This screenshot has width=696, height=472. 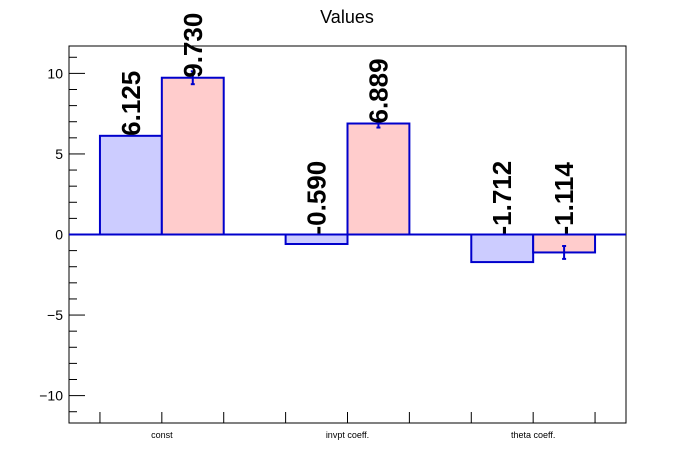 What do you see at coordinates (193, 45) in the screenshot?
I see `data-label-s2-0: 9.730` at bounding box center [193, 45].